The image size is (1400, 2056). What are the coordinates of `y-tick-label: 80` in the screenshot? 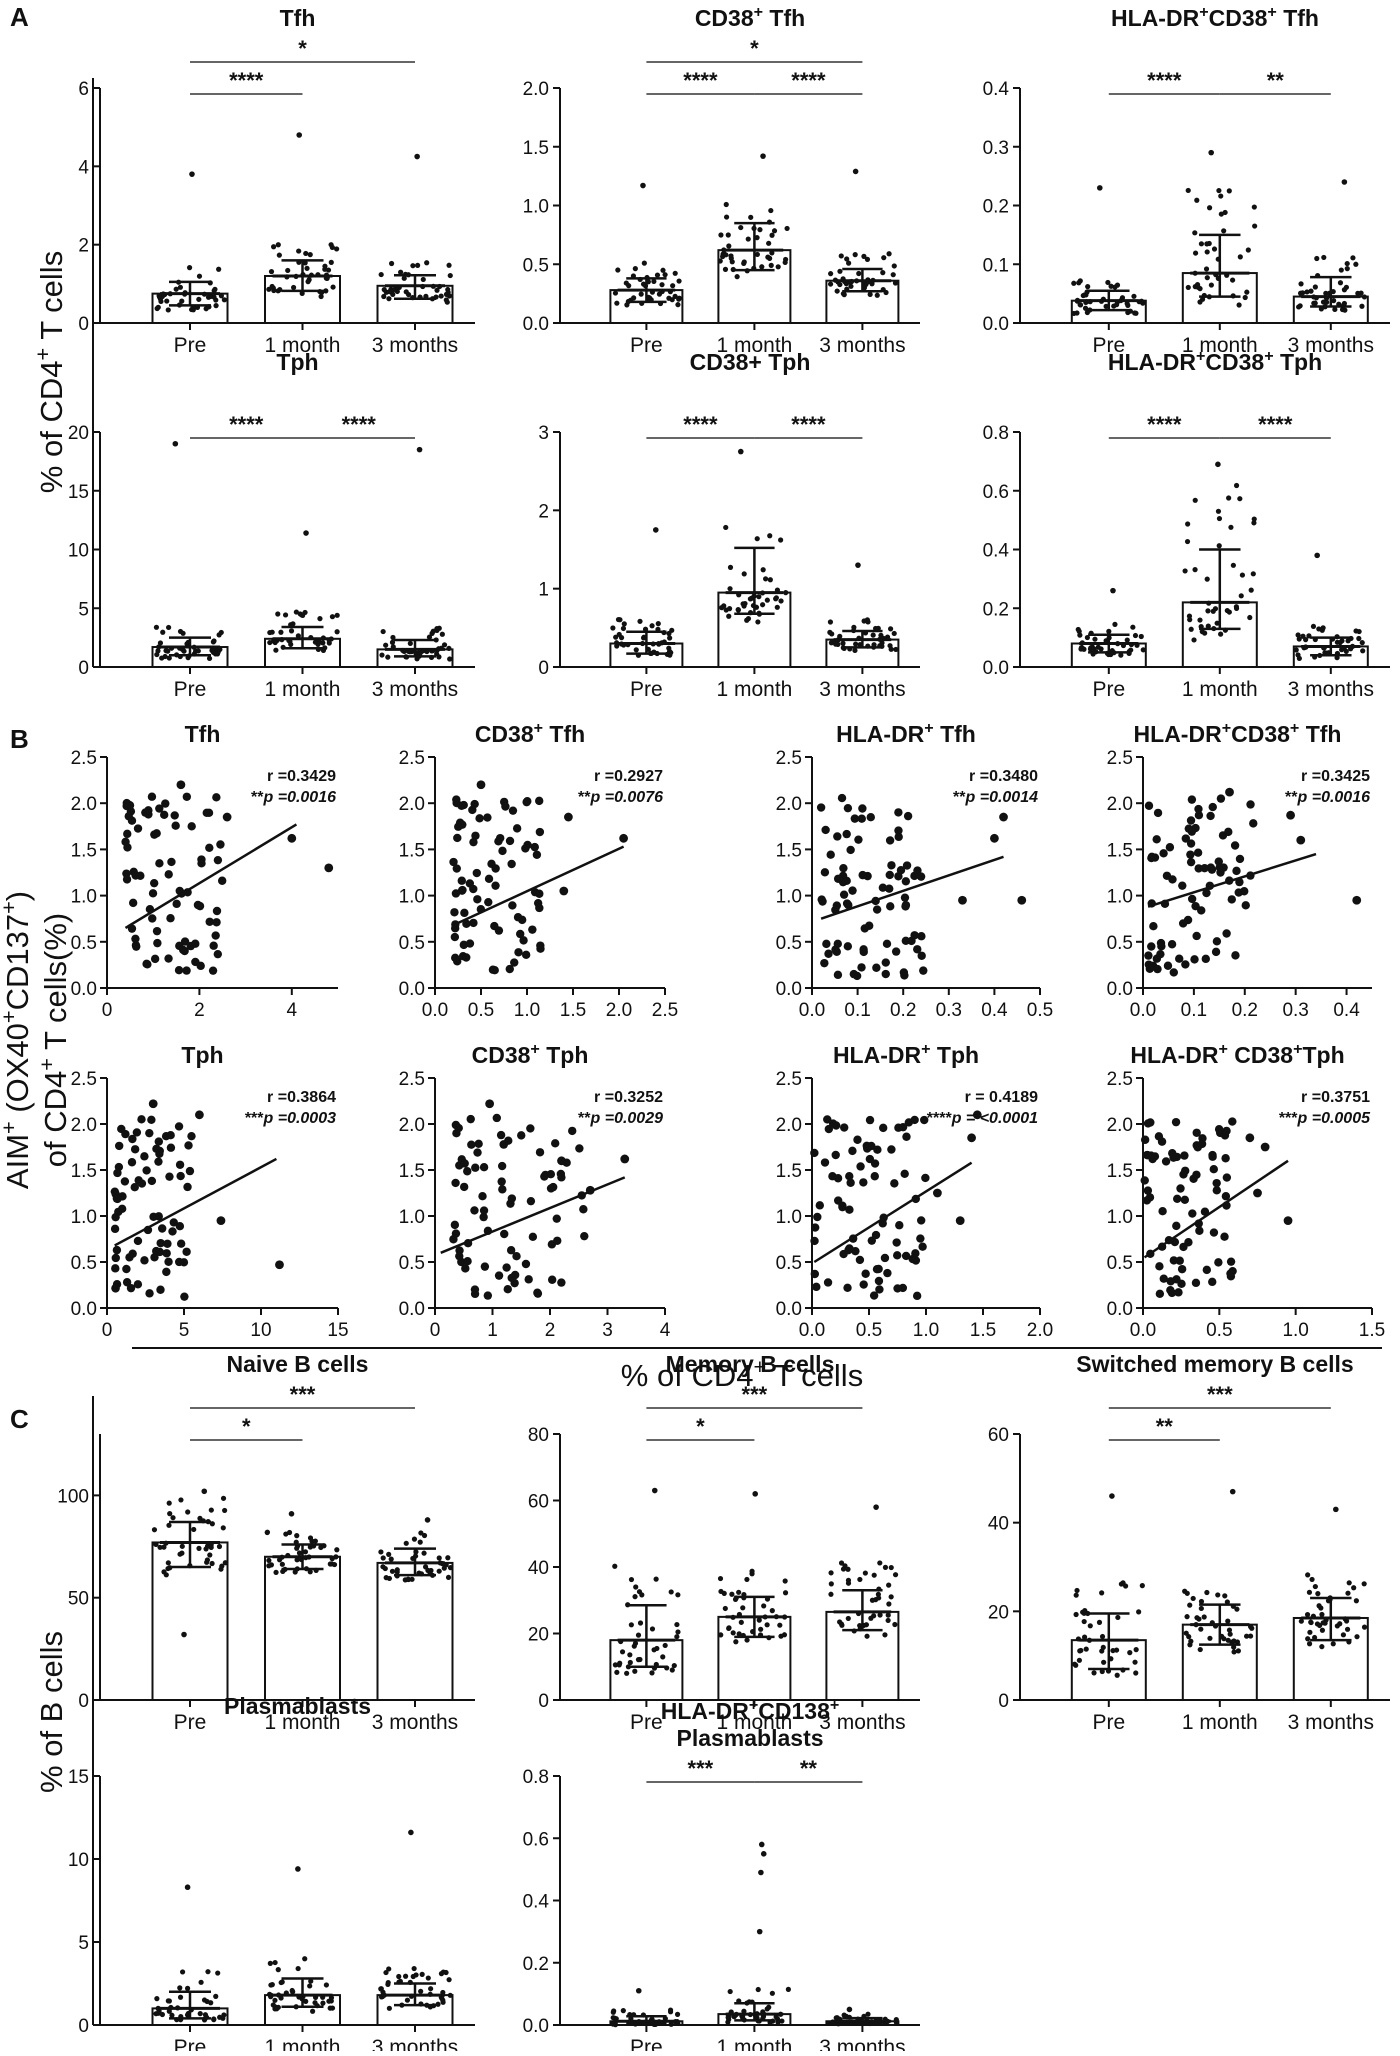 It's located at (538, 1435).